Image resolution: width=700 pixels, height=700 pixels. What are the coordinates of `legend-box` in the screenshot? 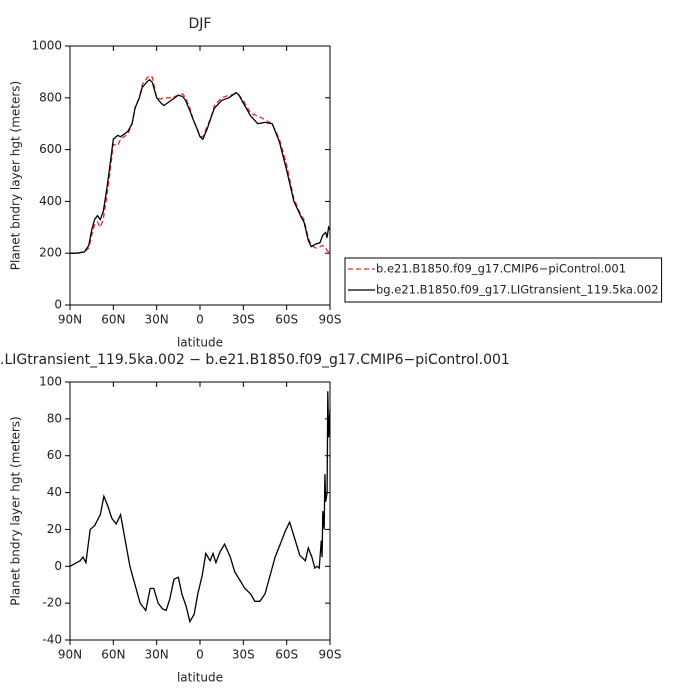 It's located at (503, 280).